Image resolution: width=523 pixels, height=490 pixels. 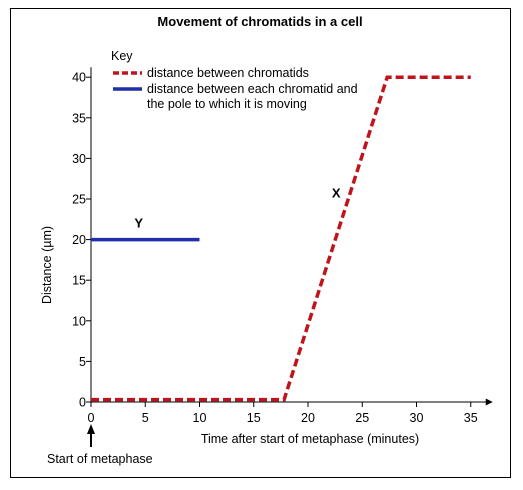 I want to click on chart-title: Movement of chromatids in a cell, so click(x=259, y=21).